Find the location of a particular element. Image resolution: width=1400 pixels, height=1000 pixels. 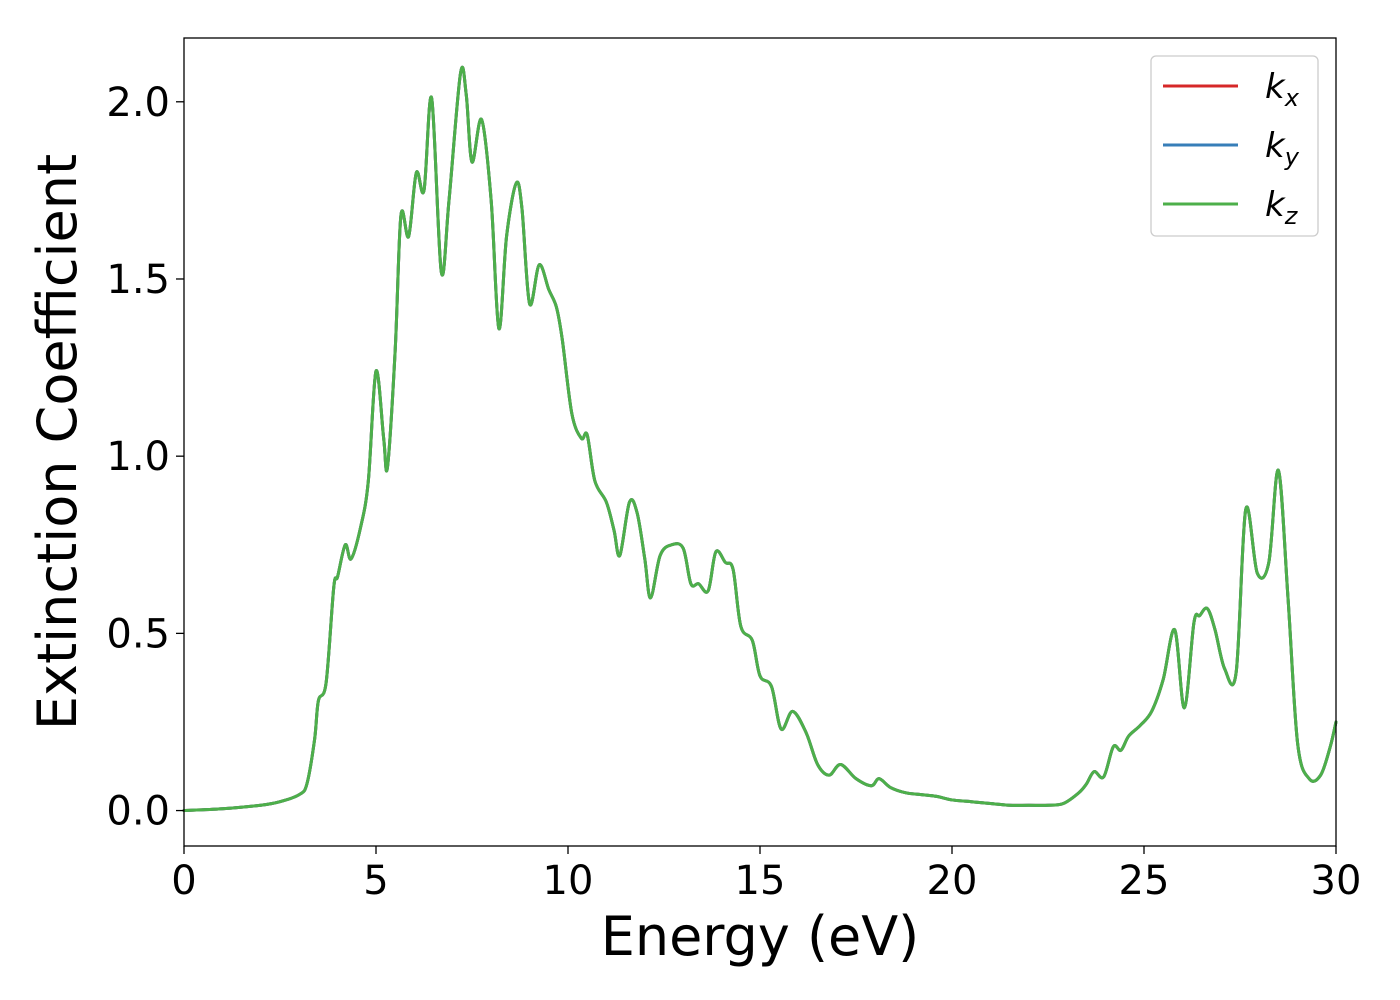

y-tick-label: 0.5 is located at coordinates (138, 634).